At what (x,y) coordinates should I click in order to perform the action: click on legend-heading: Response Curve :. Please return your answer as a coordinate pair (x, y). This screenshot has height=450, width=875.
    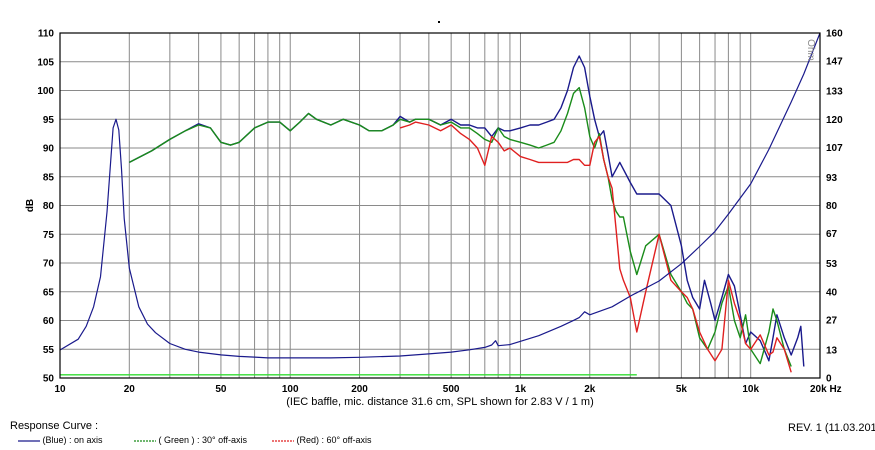
    Looking at the image, I should click on (54, 426).